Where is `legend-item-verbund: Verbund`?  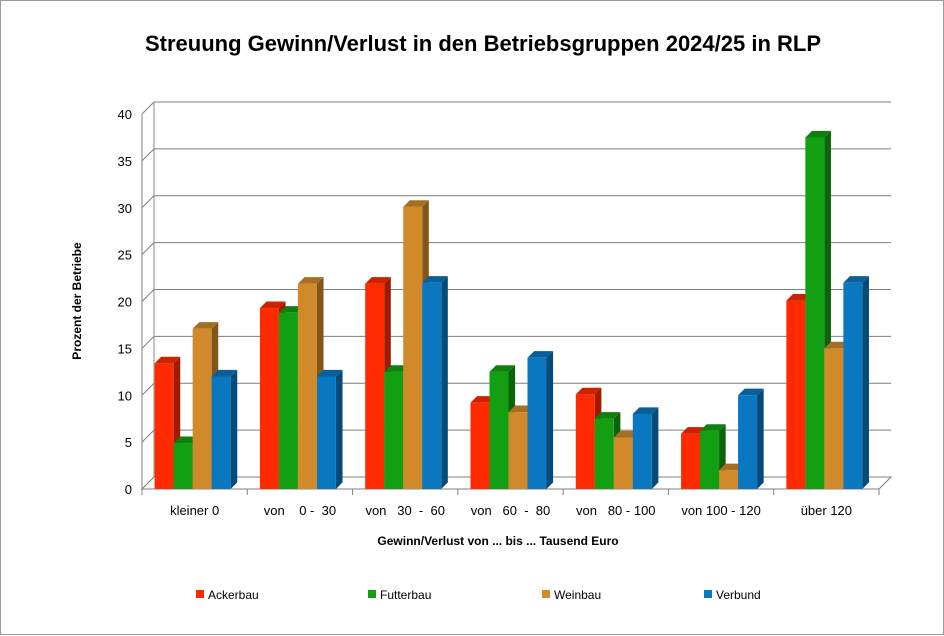 legend-item-verbund: Verbund is located at coordinates (732, 595).